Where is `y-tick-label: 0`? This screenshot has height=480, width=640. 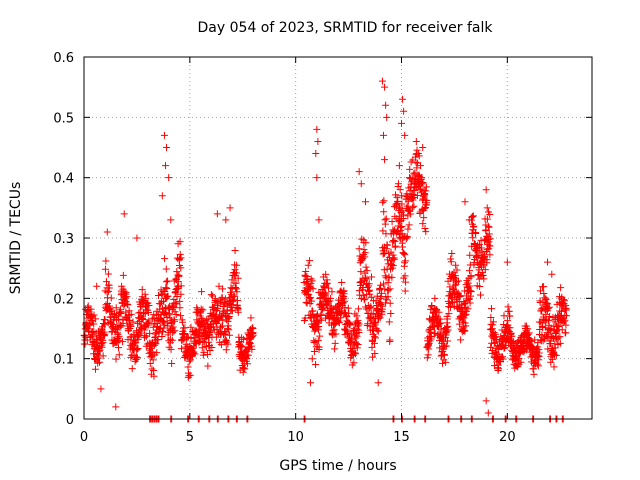 y-tick-label: 0 is located at coordinates (70, 420).